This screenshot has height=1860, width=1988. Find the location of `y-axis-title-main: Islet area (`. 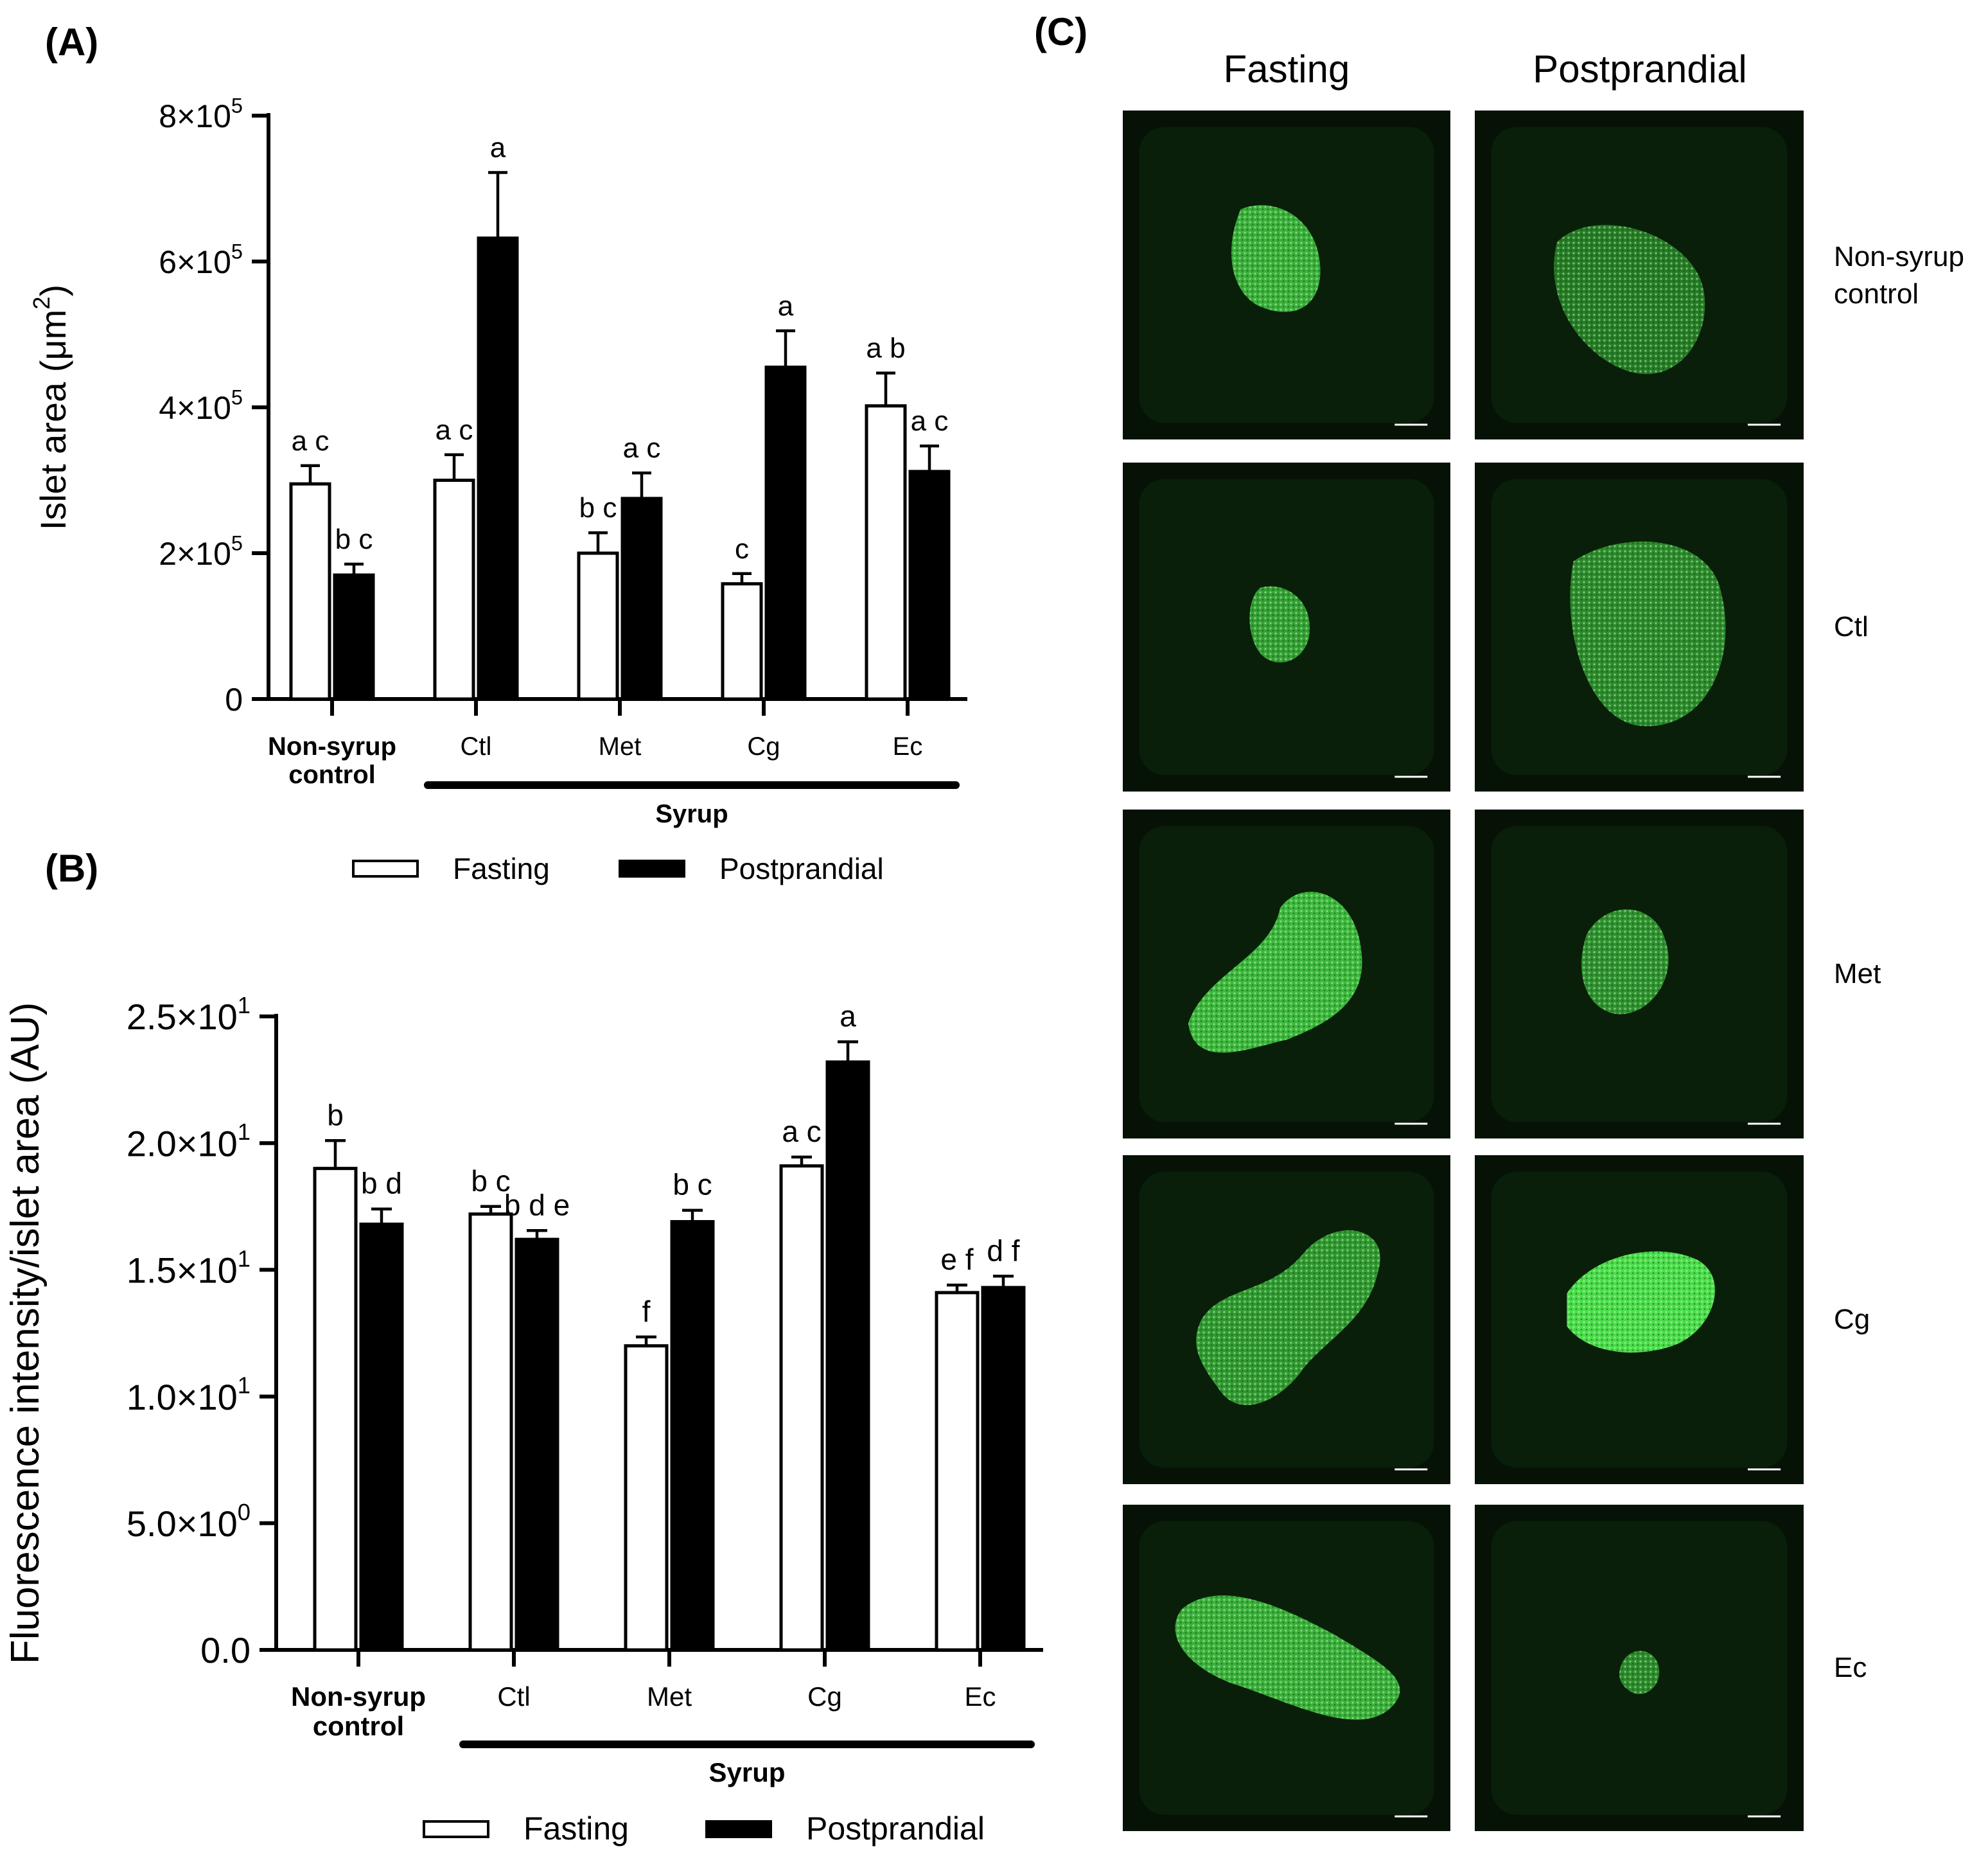

y-axis-title-main: Islet area ( is located at coordinates (53, 445).